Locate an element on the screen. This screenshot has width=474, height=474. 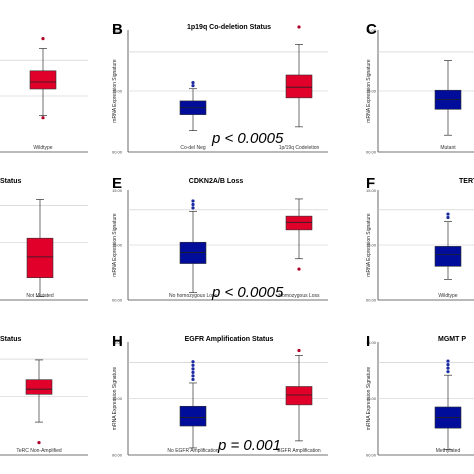
box-methylated: Methylated is located at coordinates (448, 406).